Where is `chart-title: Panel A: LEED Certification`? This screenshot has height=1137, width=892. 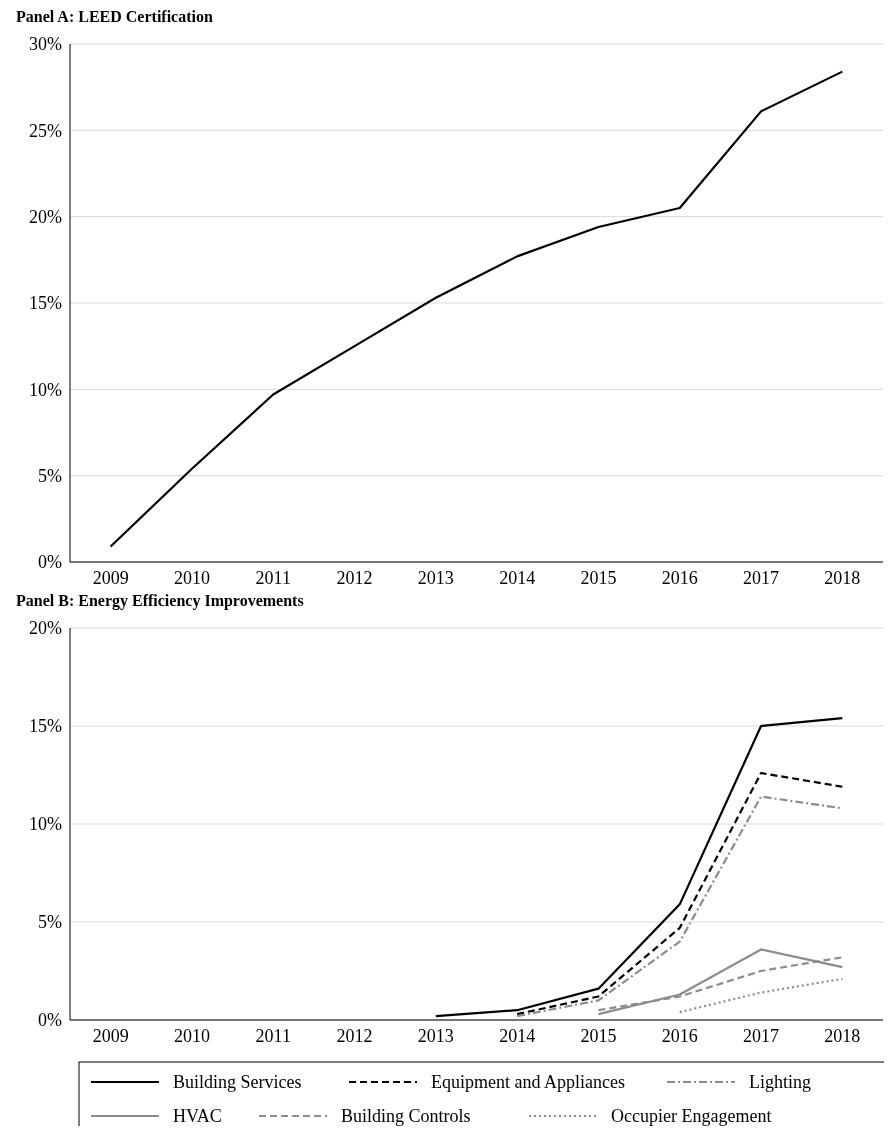 chart-title: Panel A: LEED Certification is located at coordinates (114, 16).